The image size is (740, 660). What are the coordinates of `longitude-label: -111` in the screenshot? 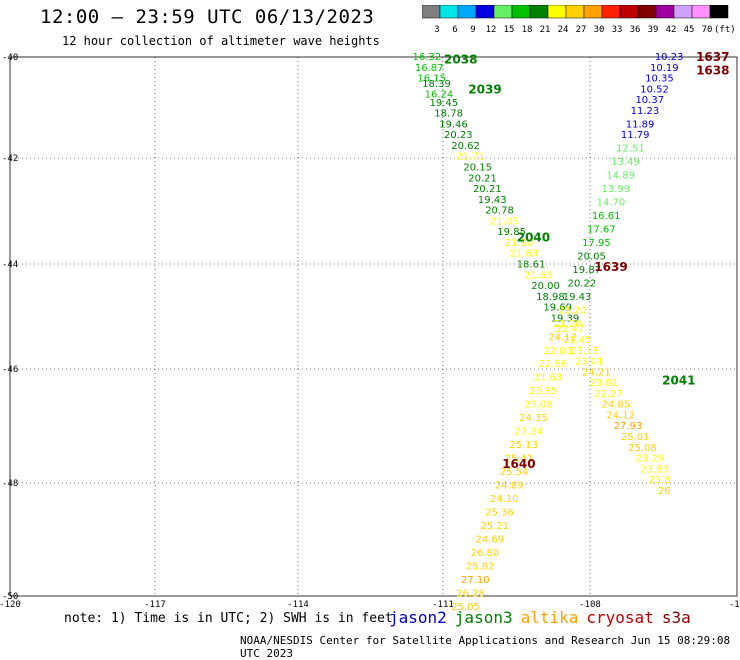 It's located at (443, 605).